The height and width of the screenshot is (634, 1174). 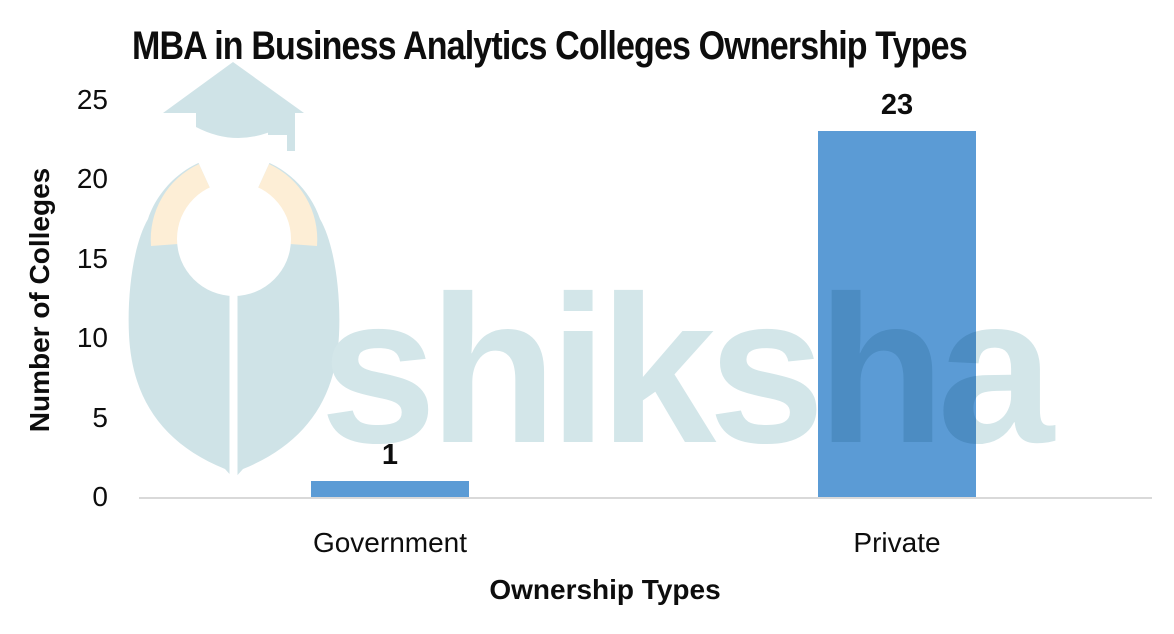 What do you see at coordinates (233, 87) in the screenshot?
I see `graduation-cap-icon` at bounding box center [233, 87].